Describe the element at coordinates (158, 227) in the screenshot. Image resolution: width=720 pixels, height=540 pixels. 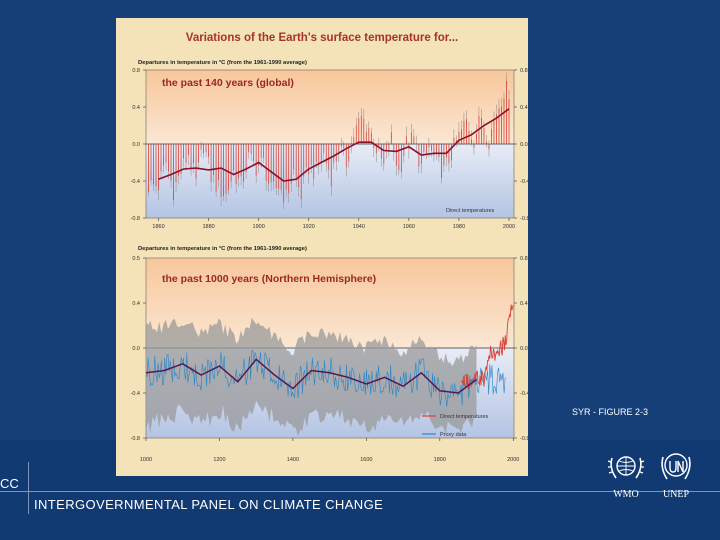
I see `chart1-xtick-label: 1860` at that location.